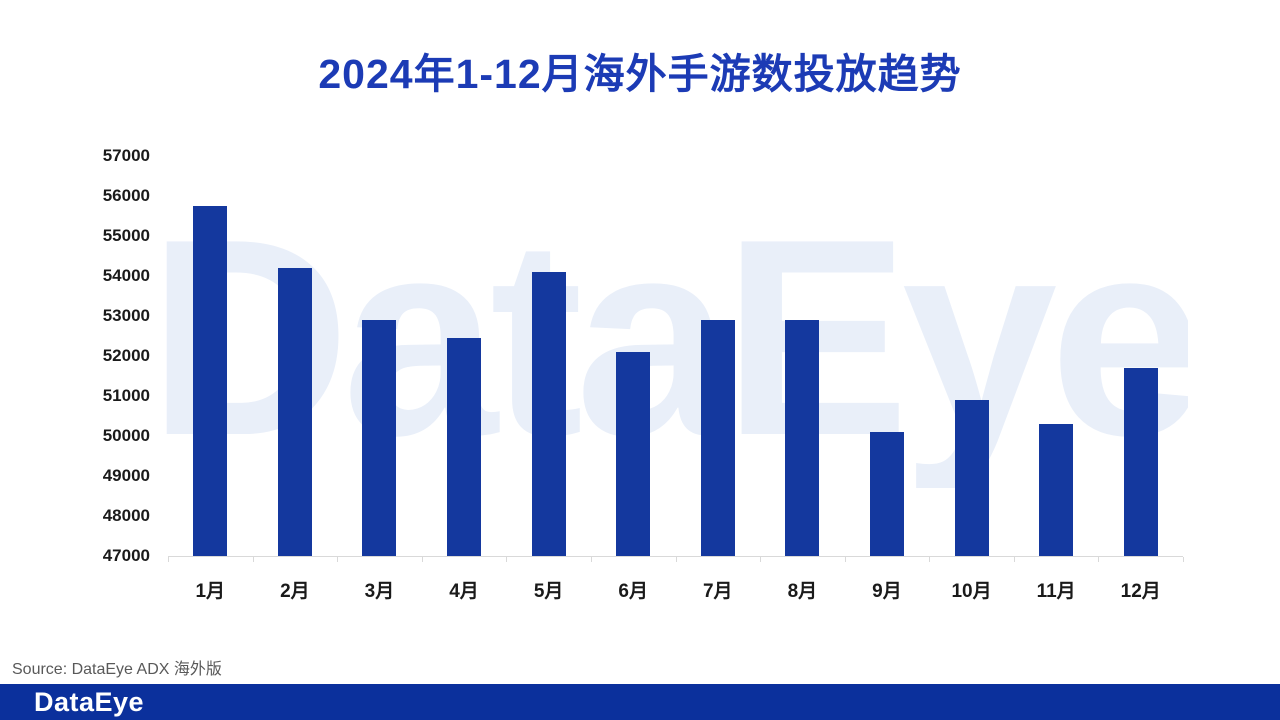  What do you see at coordinates (379, 438) in the screenshot?
I see `bar-3月` at bounding box center [379, 438].